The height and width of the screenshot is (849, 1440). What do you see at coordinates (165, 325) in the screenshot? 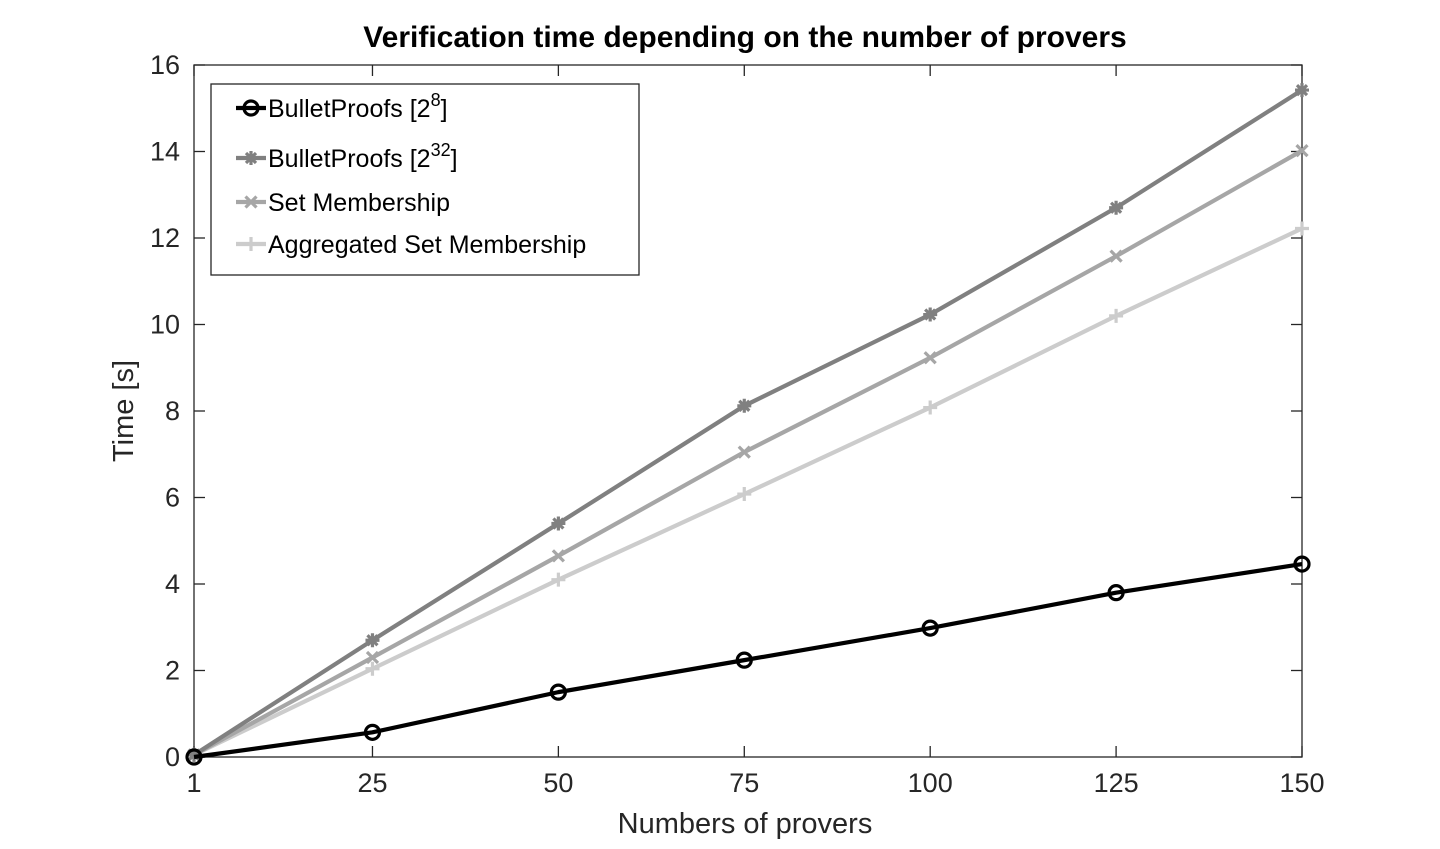
I see `y-tick-label: 10` at bounding box center [165, 325].